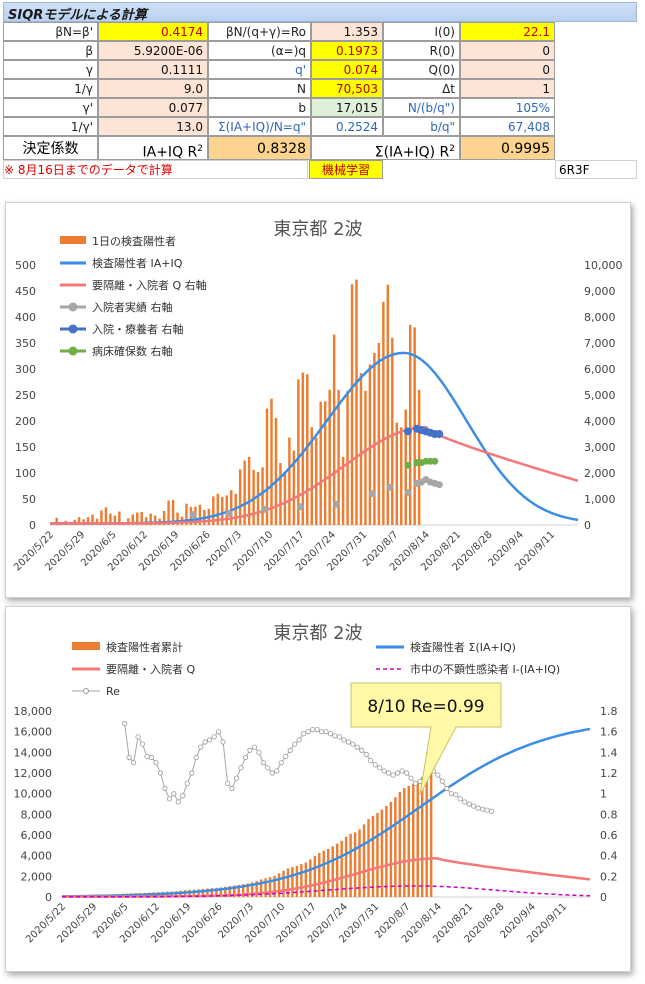 The height and width of the screenshot is (984, 645). I want to click on chart2-left-tick: 4,000, so click(37, 856).